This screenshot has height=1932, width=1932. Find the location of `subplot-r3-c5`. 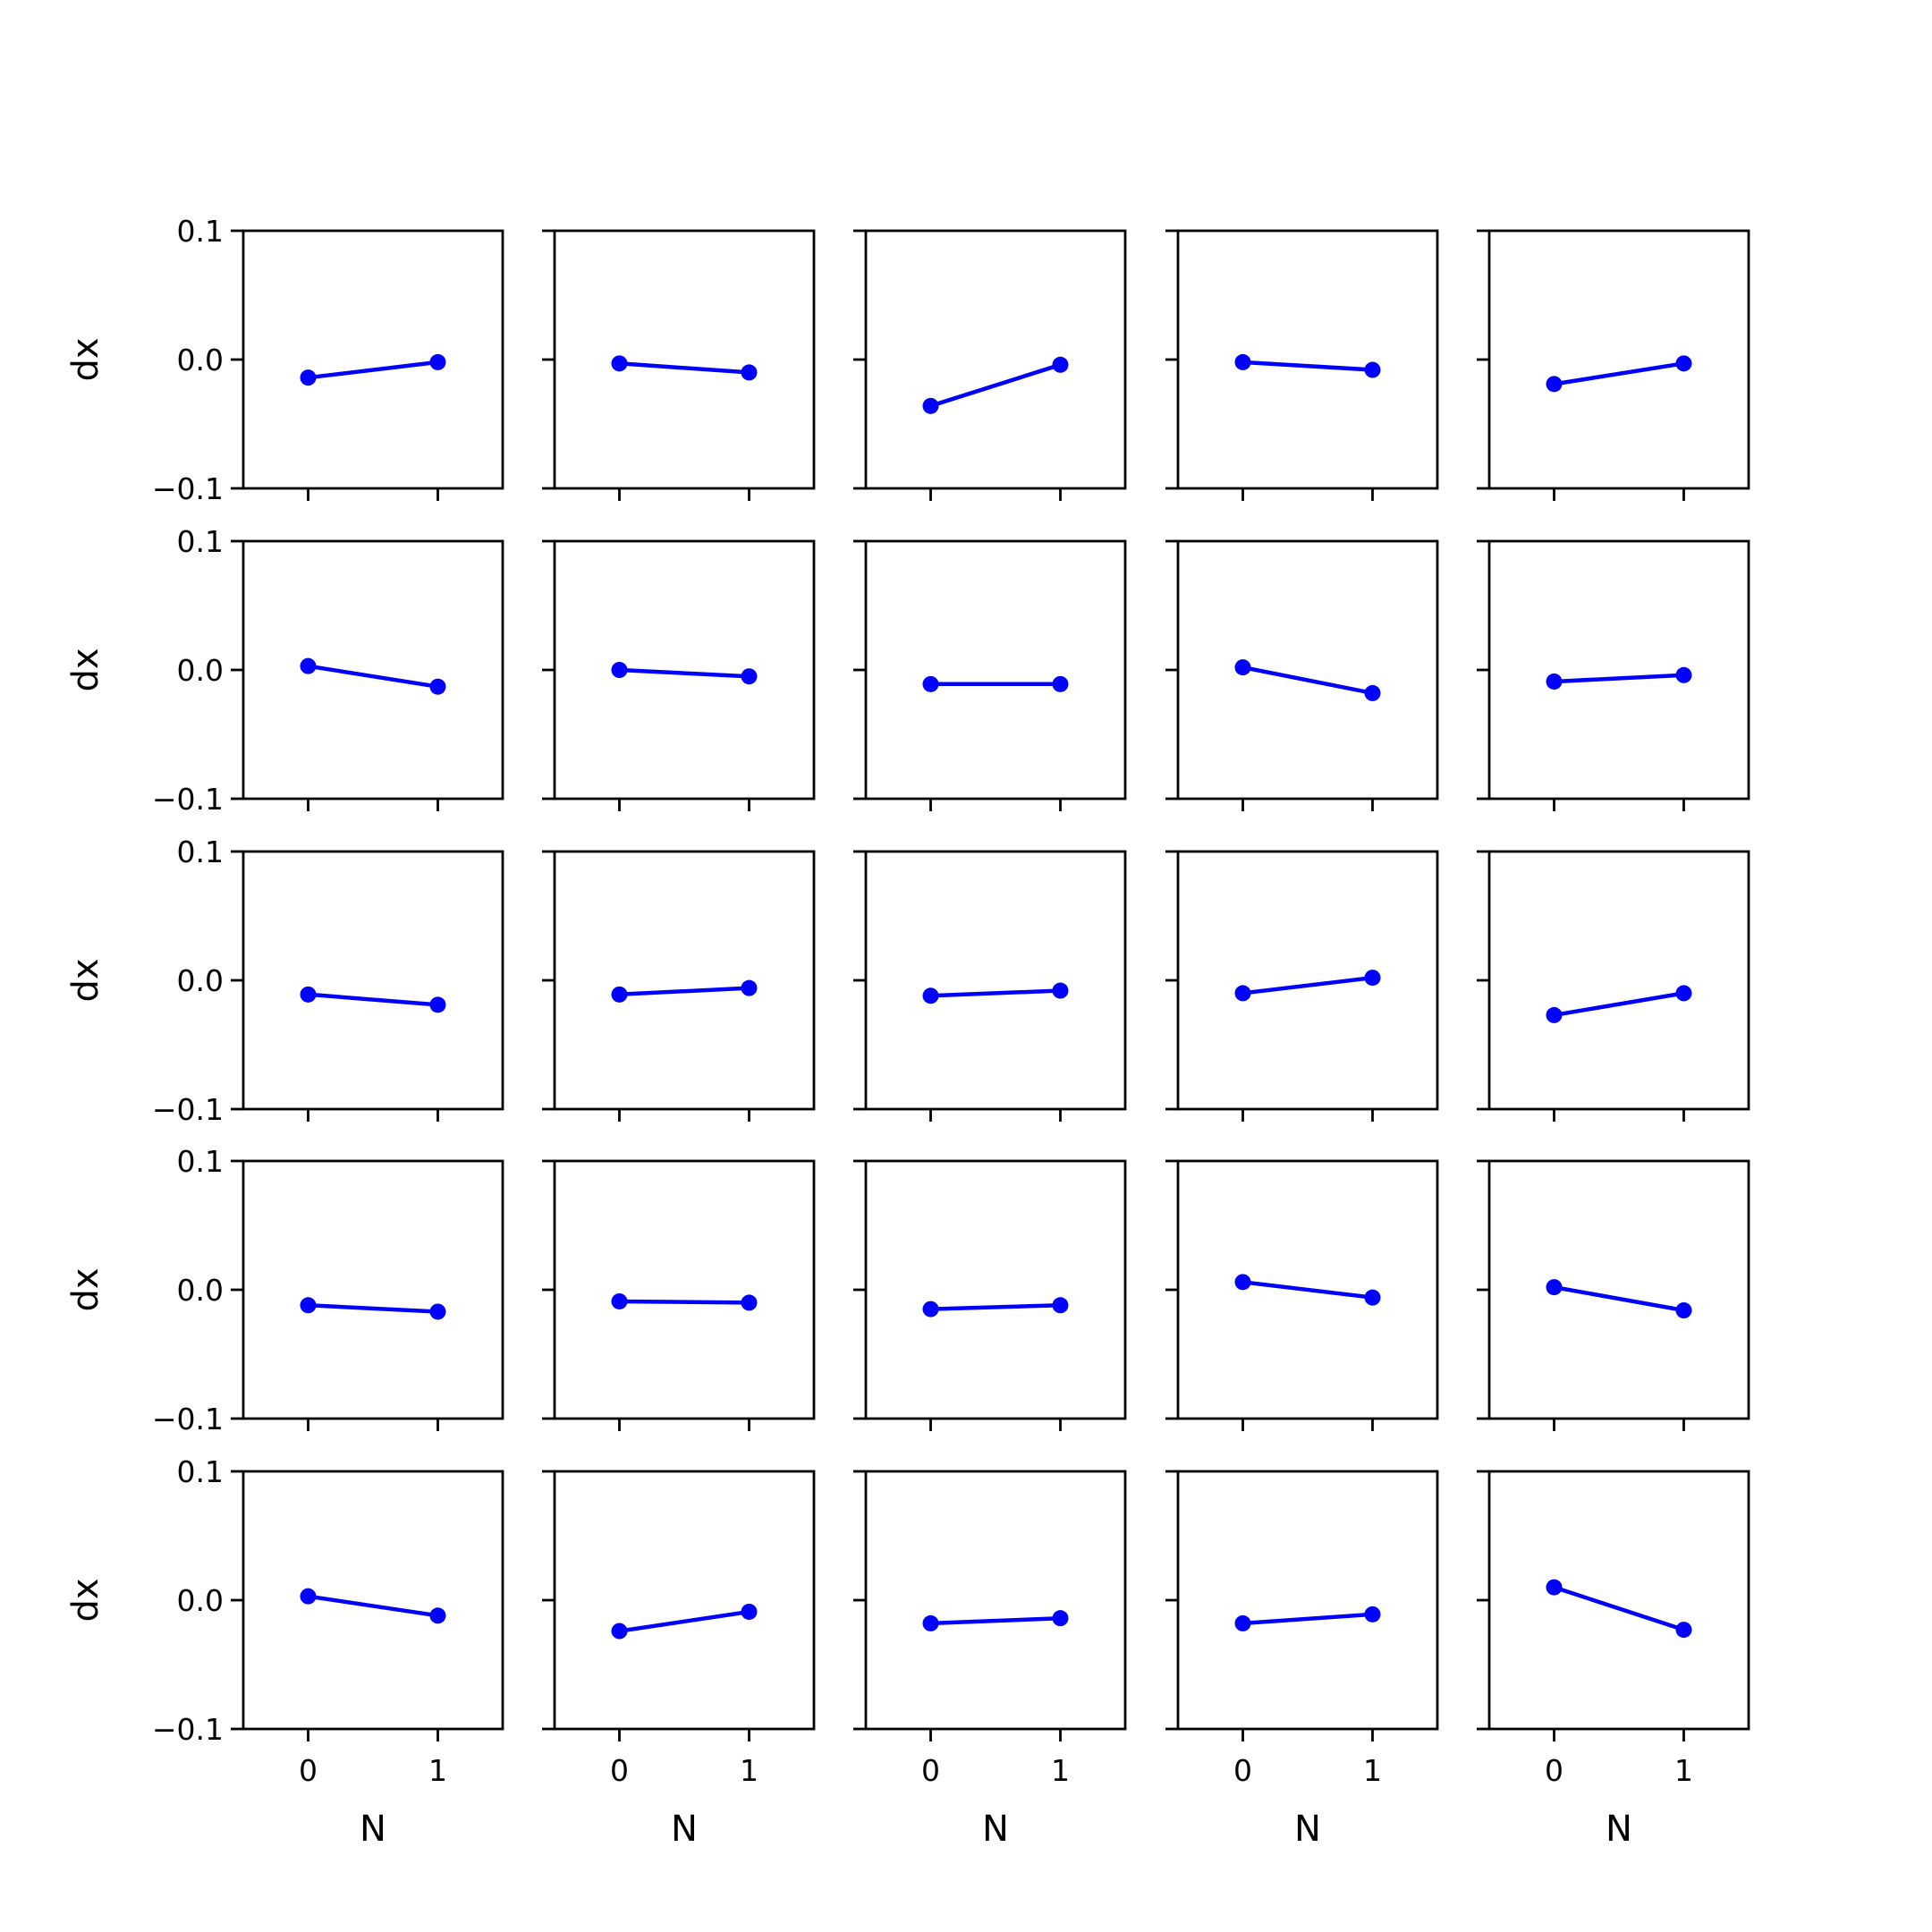

subplot-r3-c5 is located at coordinates (1613, 986).